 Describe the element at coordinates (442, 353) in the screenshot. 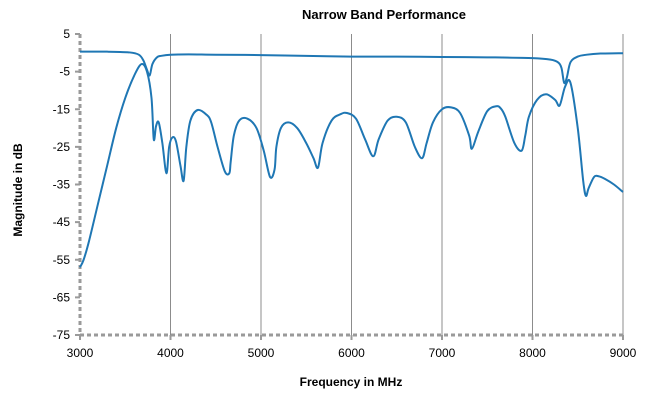

I see `x-tick-label: 7000` at that location.